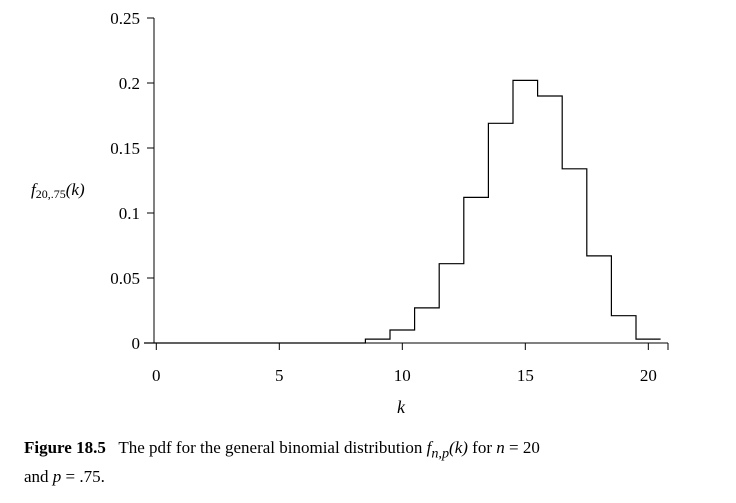  What do you see at coordinates (125, 278) in the screenshot?
I see `y-tick-label: 0.05` at bounding box center [125, 278].